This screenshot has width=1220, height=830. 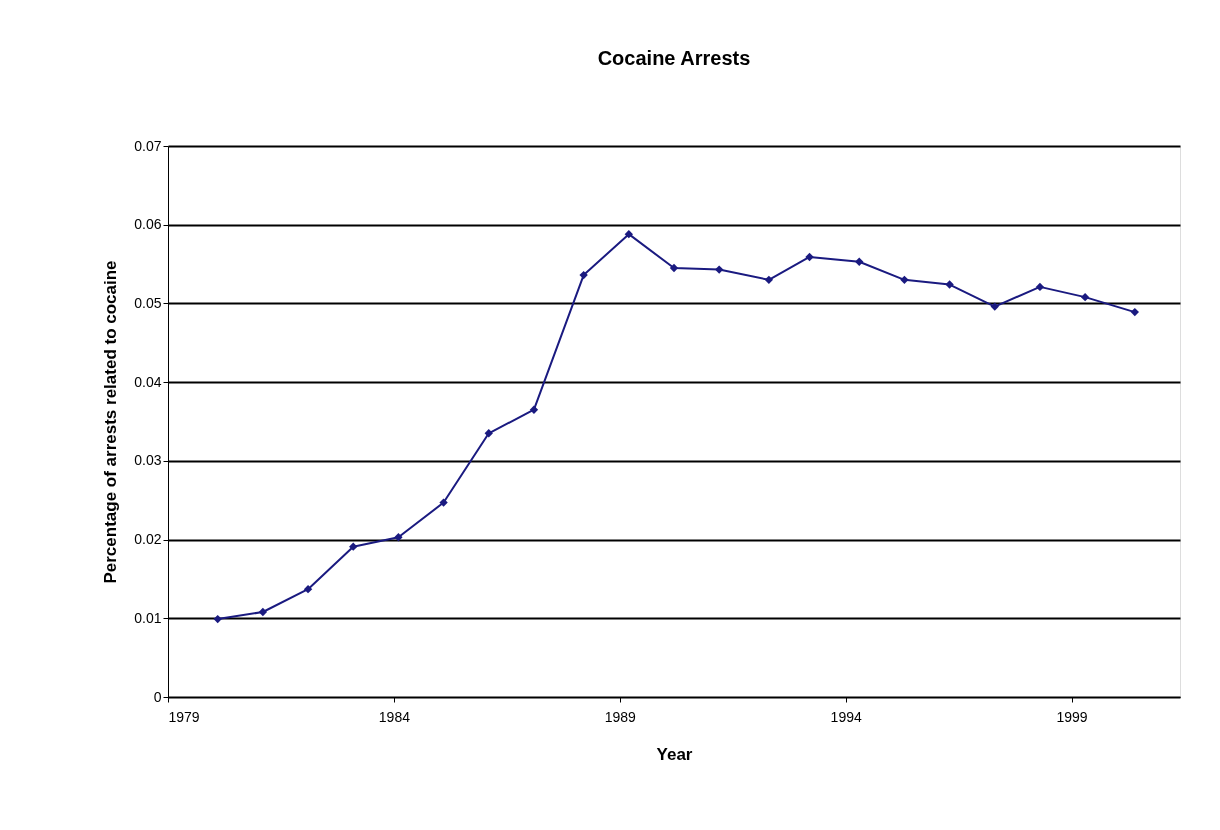 I want to click on x-tick-label: 1994, so click(x=846, y=716).